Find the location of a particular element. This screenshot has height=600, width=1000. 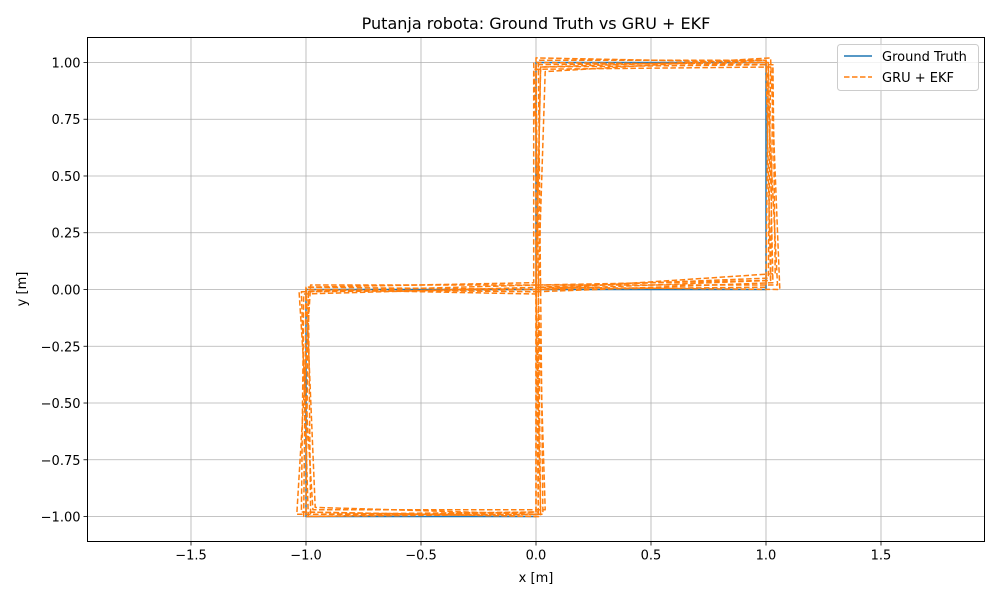

legend: Ground Truth GRU + EKF is located at coordinates (908, 67).